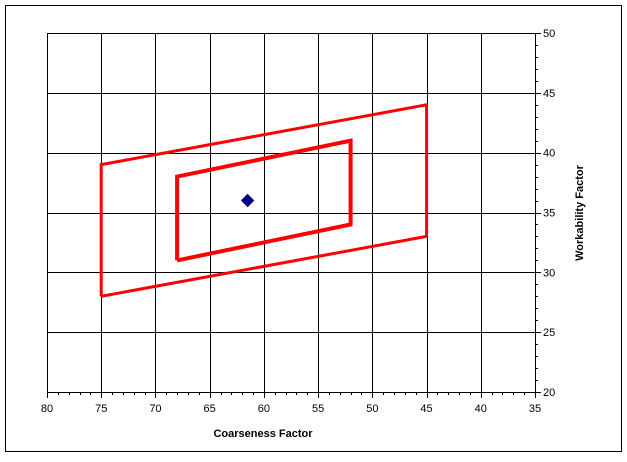  Describe the element at coordinates (264, 409) in the screenshot. I see `x-tick-label: 60` at that location.